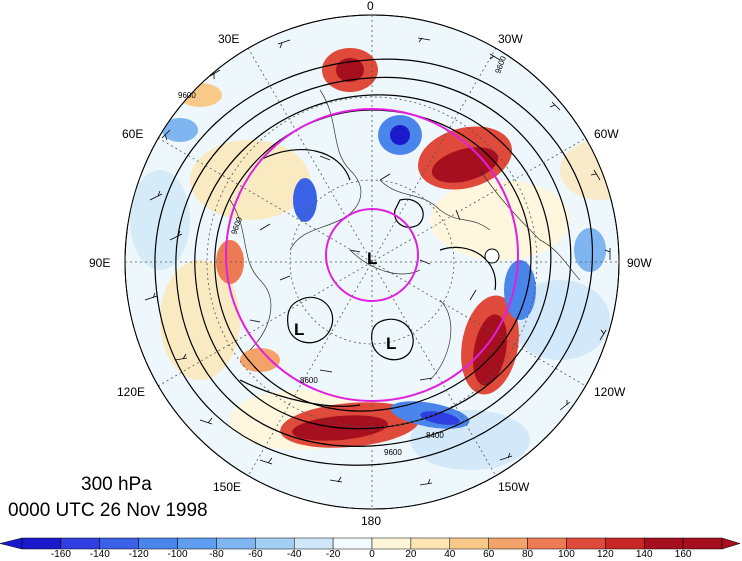  Describe the element at coordinates (610, 392) in the screenshot. I see `lon-label-right-lower: 120W` at that location.